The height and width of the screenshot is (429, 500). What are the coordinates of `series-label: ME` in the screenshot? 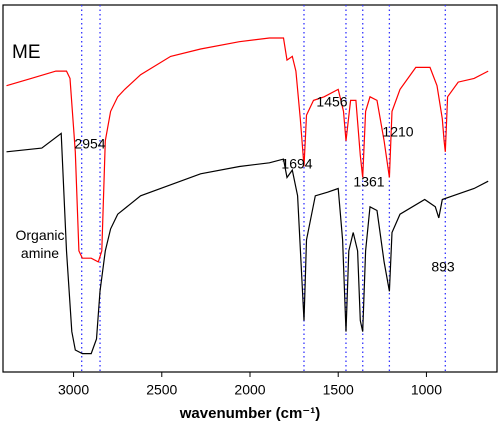 It's located at (26, 52).